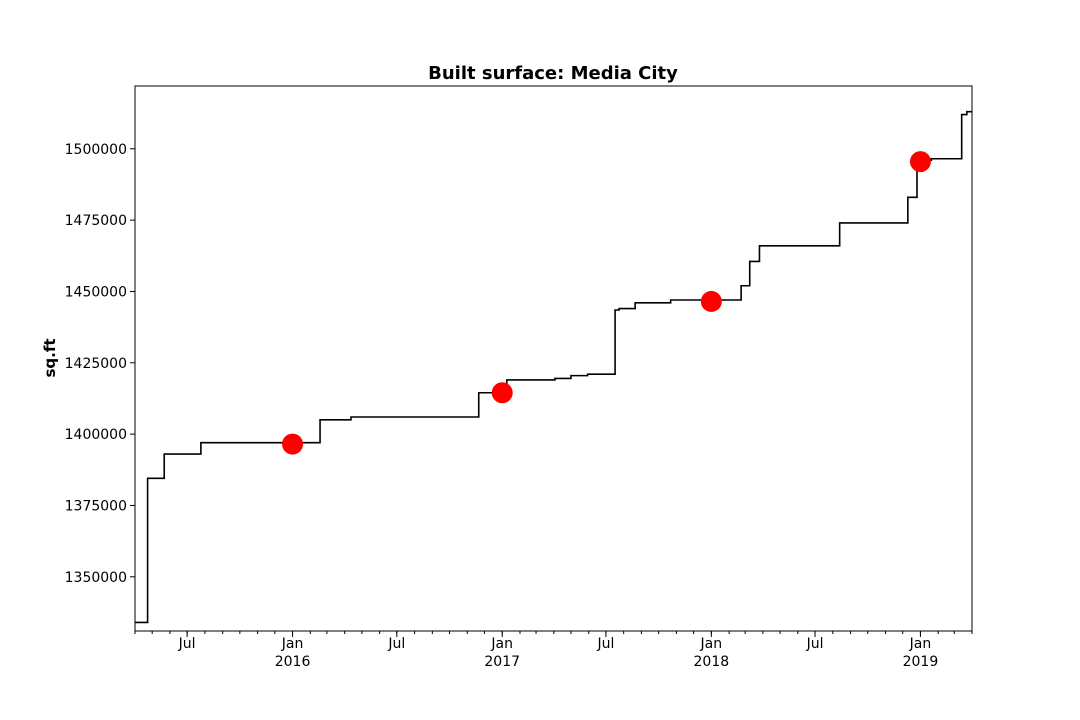  Describe the element at coordinates (712, 662) in the screenshot. I see `x-tick-year-label: 2018` at that location.